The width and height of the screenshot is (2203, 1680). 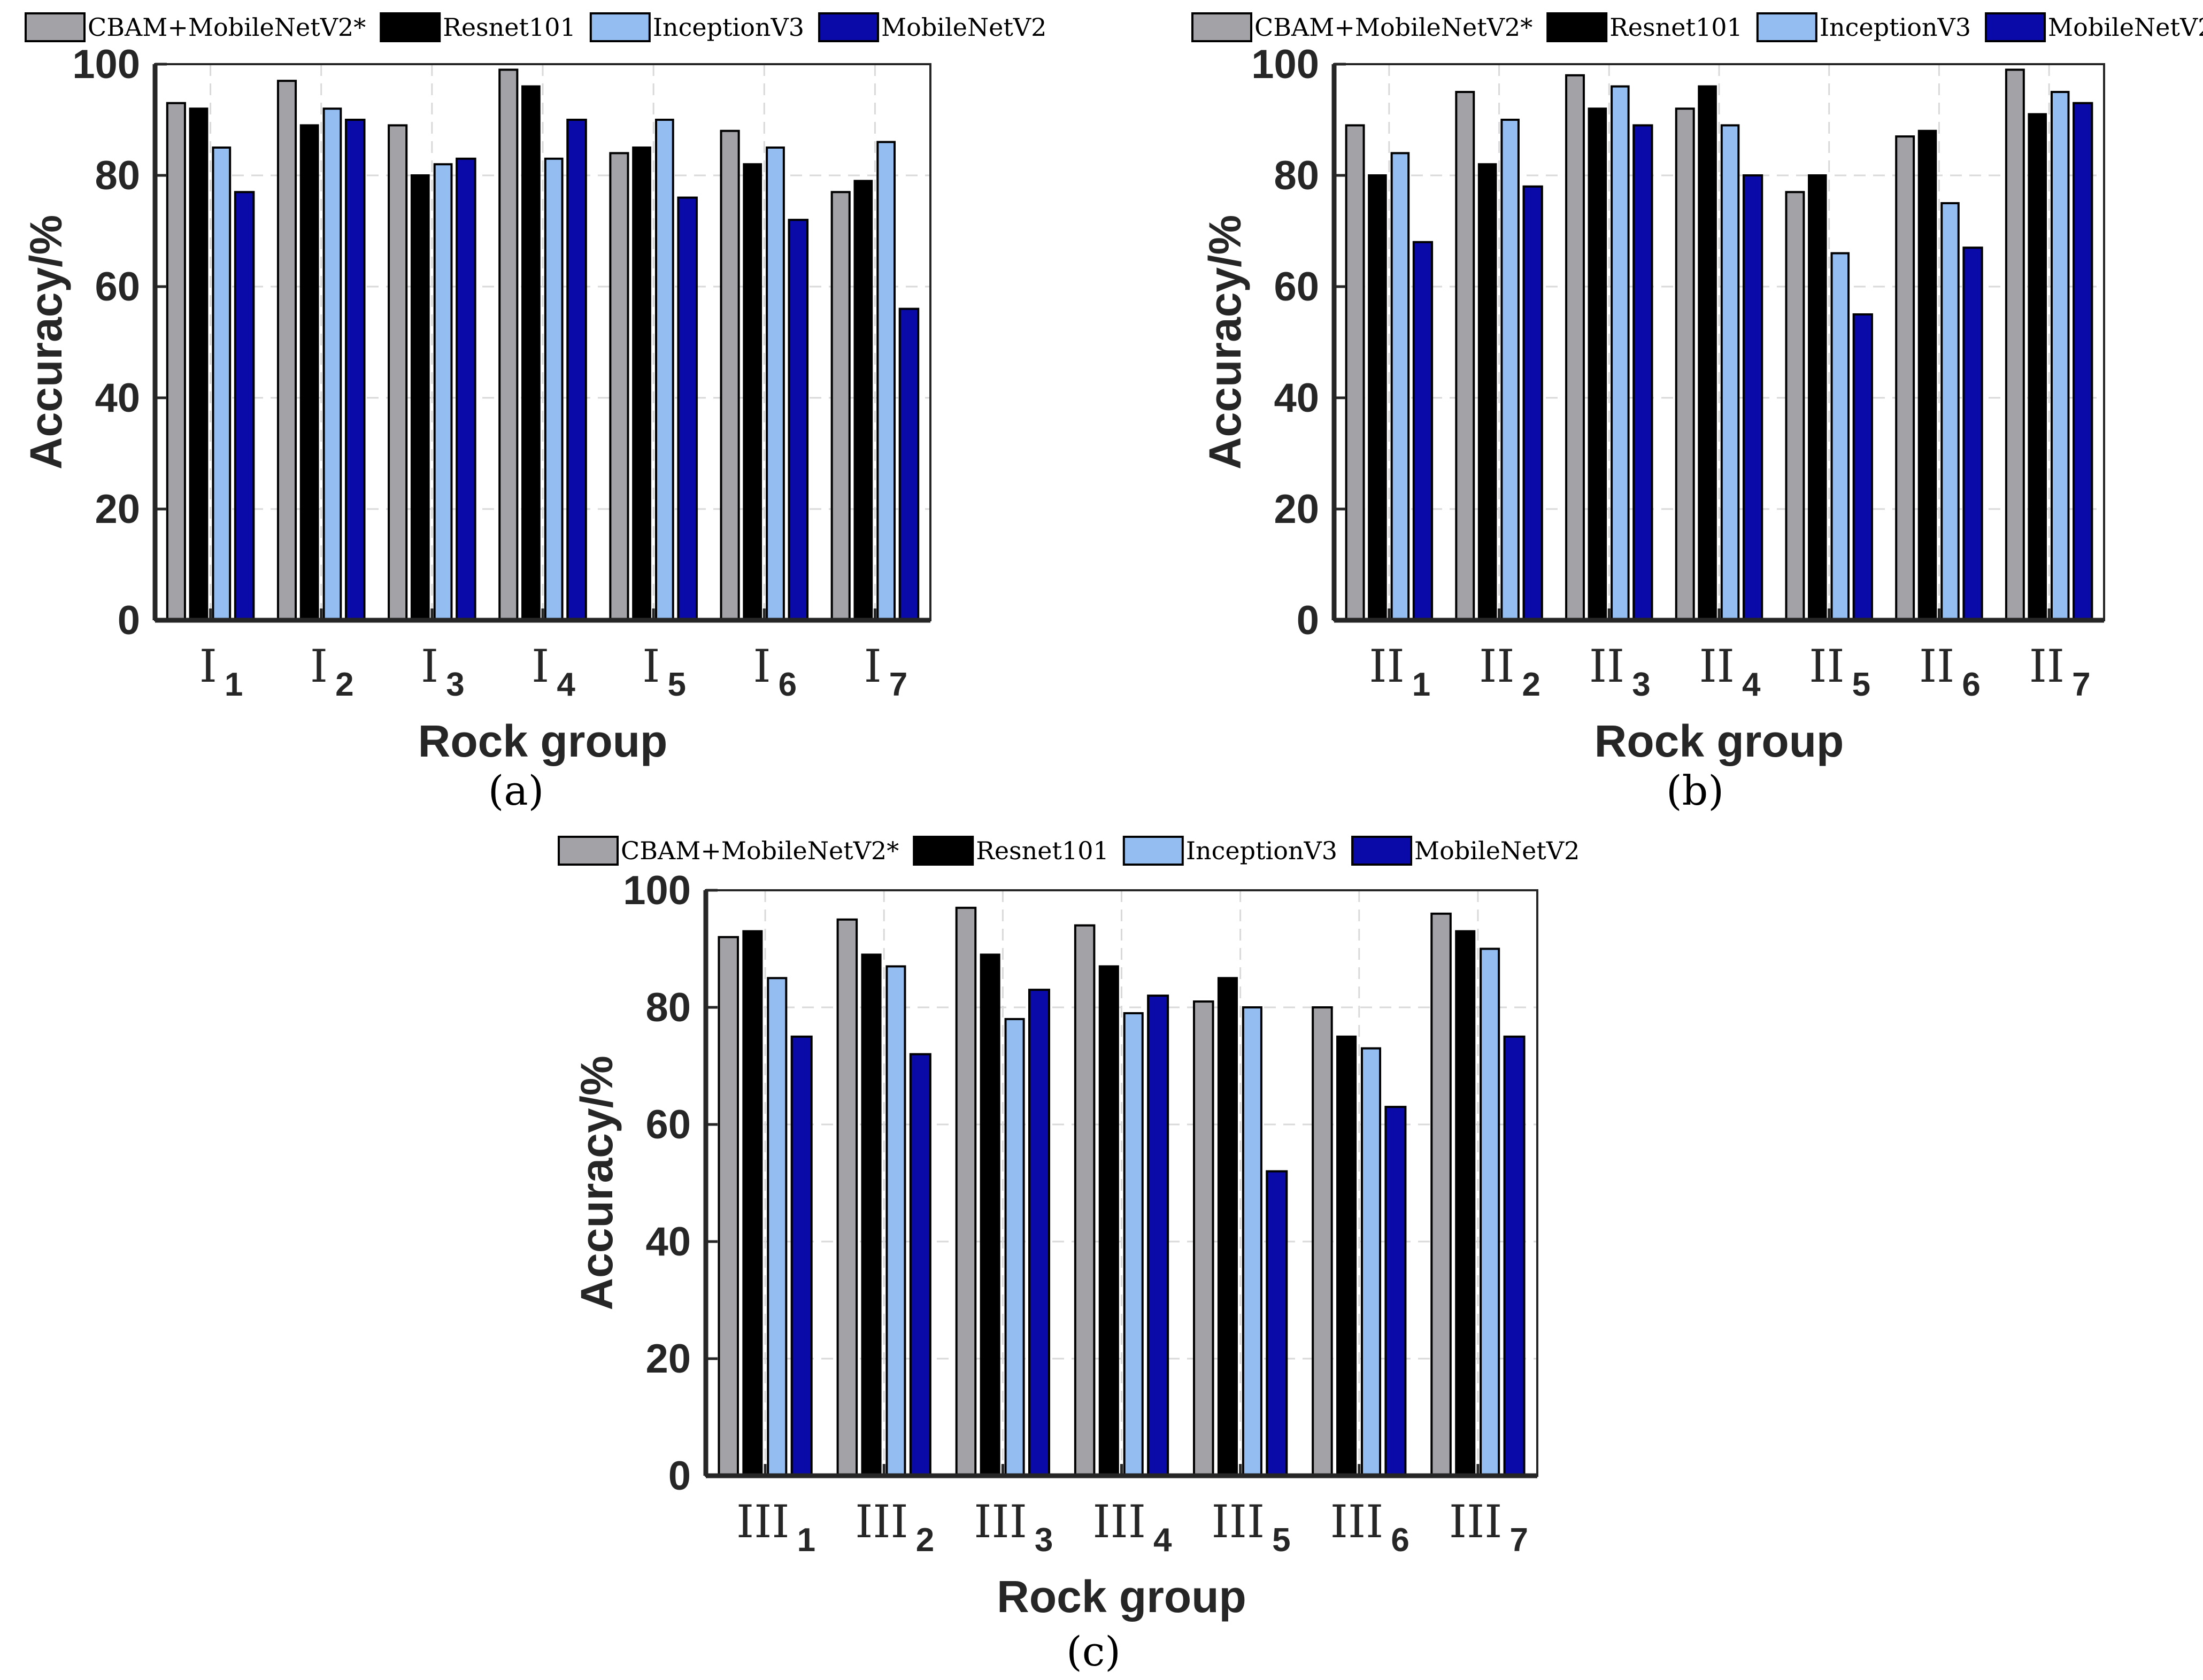 I want to click on bar-cbam-mobilenetv2--III4, so click(x=1085, y=1200).